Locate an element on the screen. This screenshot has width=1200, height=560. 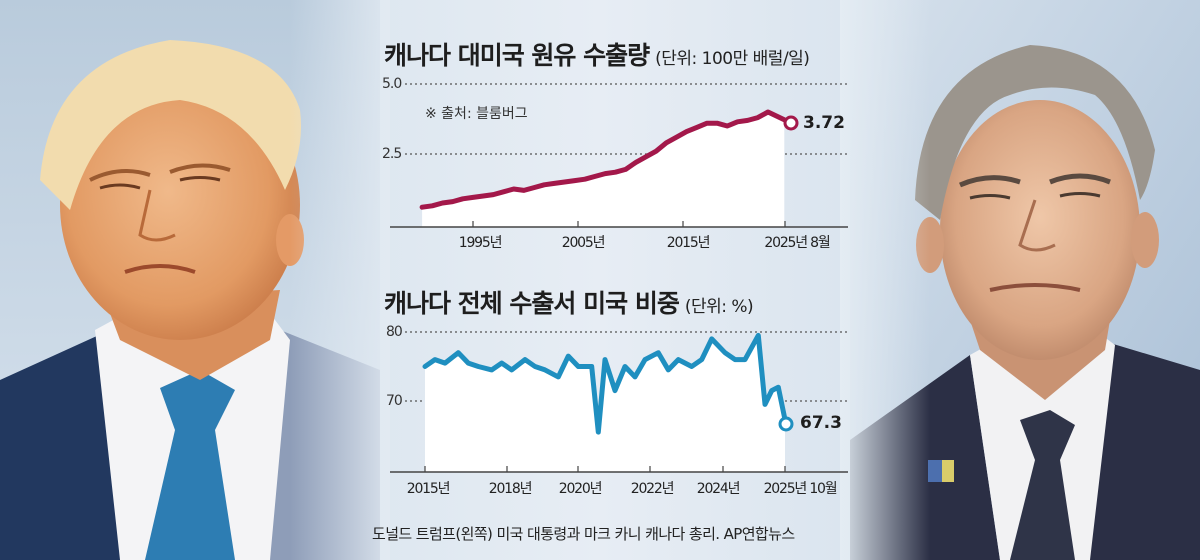
y-tick-2.5: 2.5 is located at coordinates (392, 154).